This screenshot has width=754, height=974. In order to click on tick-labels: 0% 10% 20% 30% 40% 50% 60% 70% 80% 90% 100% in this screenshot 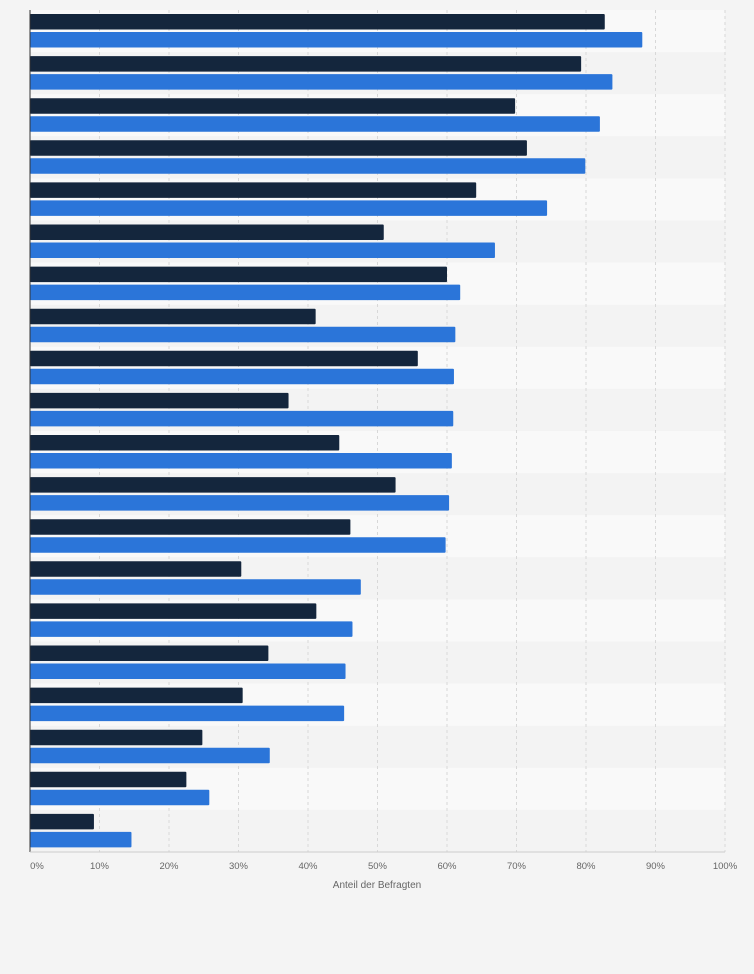, I will do `click(384, 866)`.